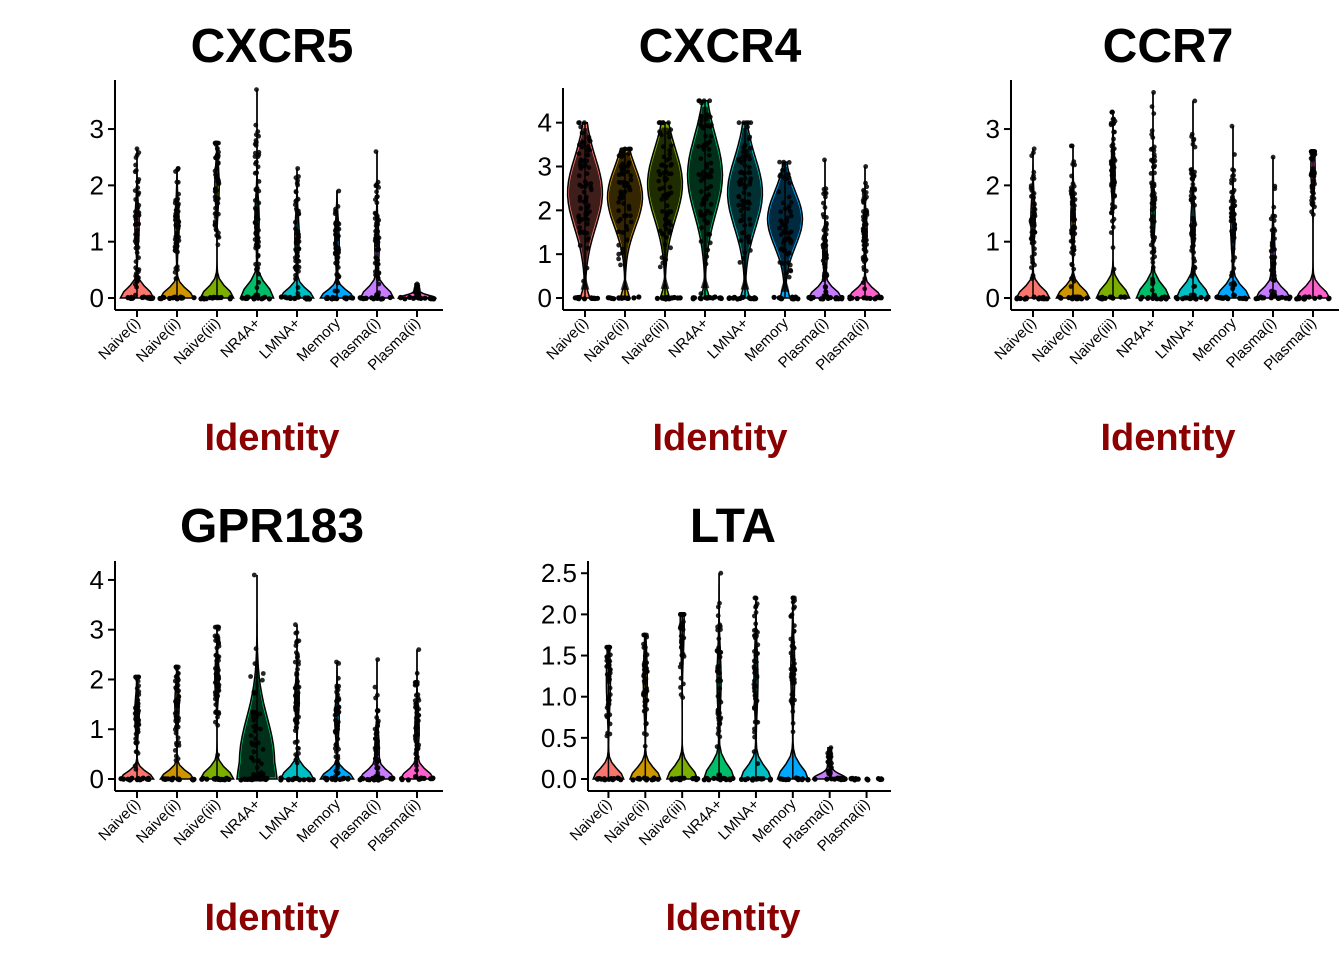 The height and width of the screenshot is (960, 1344). I want to click on y-tick-label: 0.0, so click(559, 779).